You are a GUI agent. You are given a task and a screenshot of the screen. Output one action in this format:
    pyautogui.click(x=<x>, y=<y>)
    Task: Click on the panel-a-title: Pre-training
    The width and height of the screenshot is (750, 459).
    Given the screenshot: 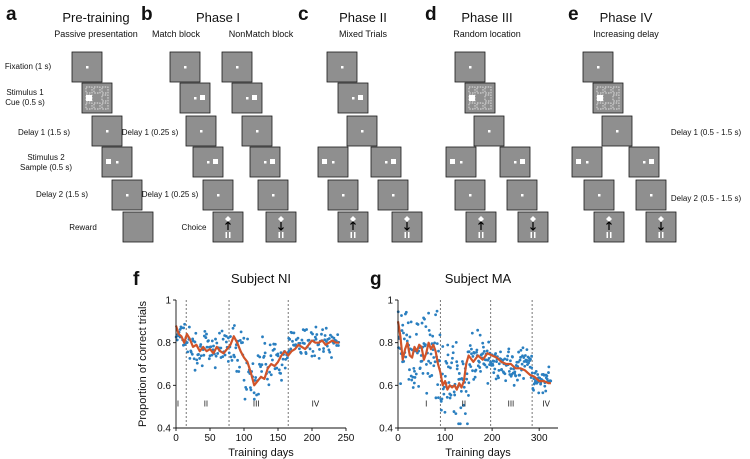 What is the action you would take?
    pyautogui.click(x=95, y=17)
    